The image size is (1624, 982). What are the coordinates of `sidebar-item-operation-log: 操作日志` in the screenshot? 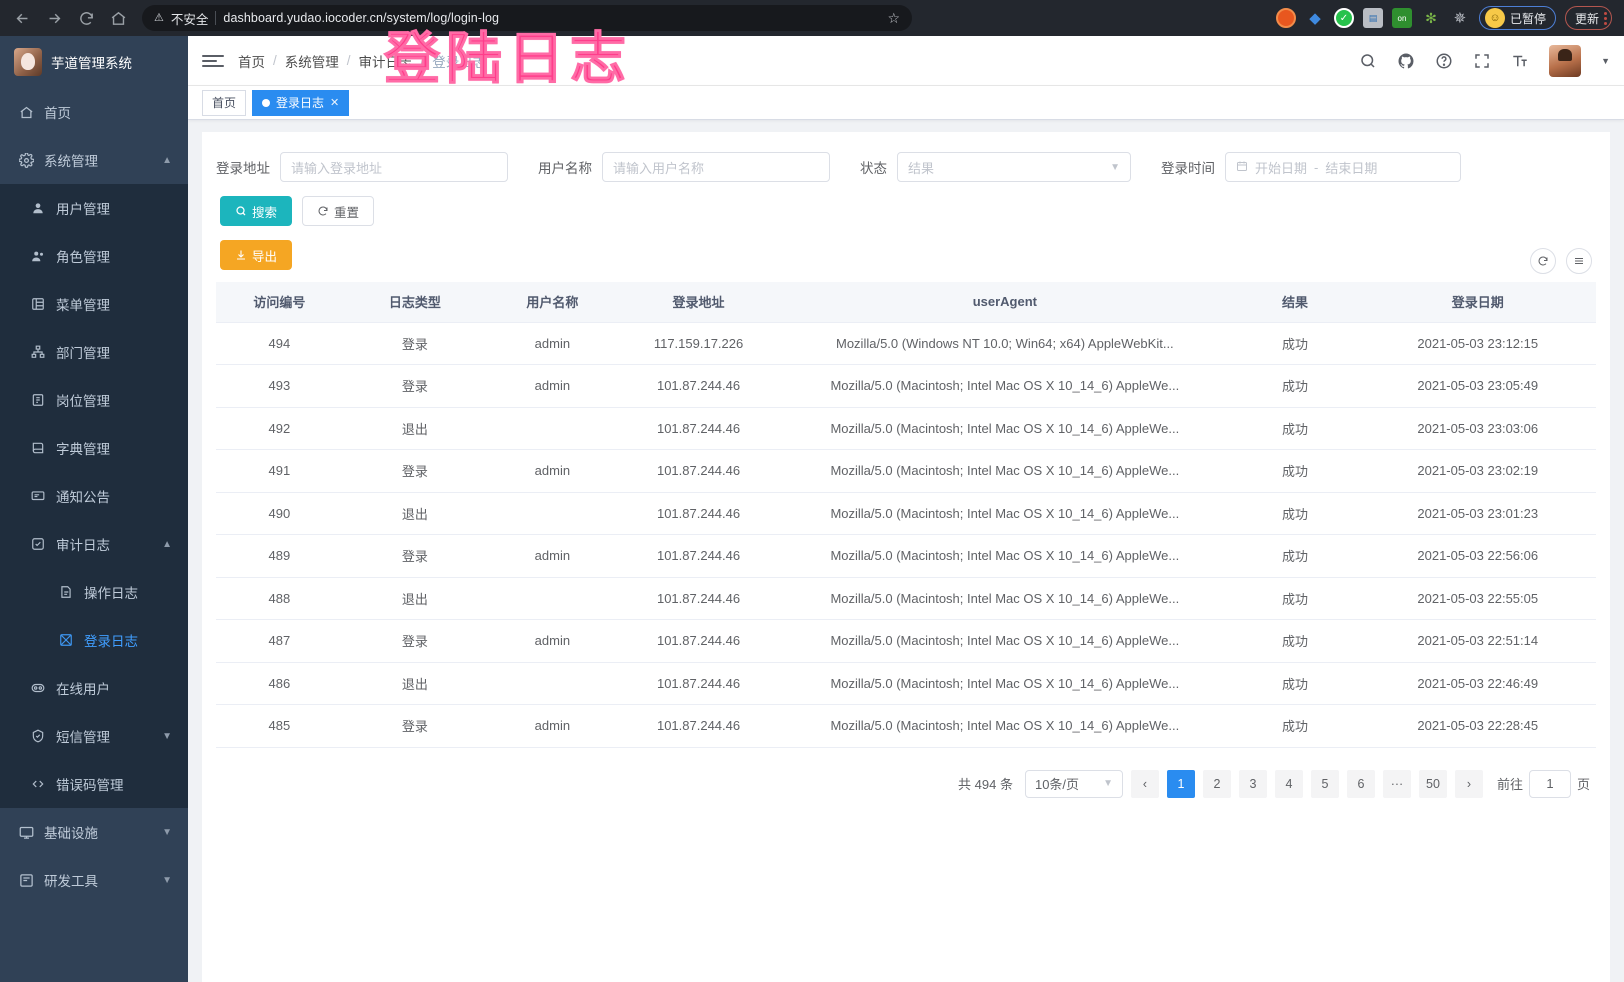 It's located at (94, 592).